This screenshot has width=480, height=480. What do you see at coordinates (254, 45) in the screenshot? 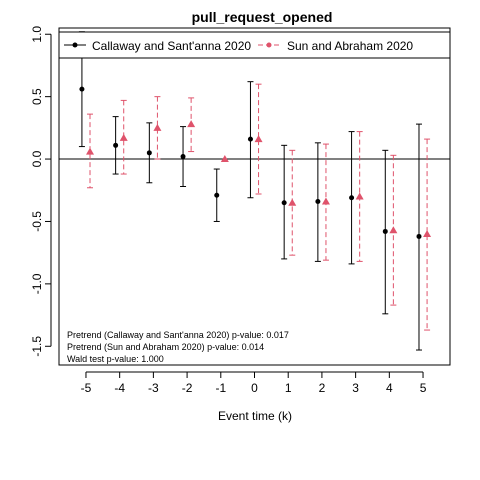
I see `legend-box` at bounding box center [254, 45].